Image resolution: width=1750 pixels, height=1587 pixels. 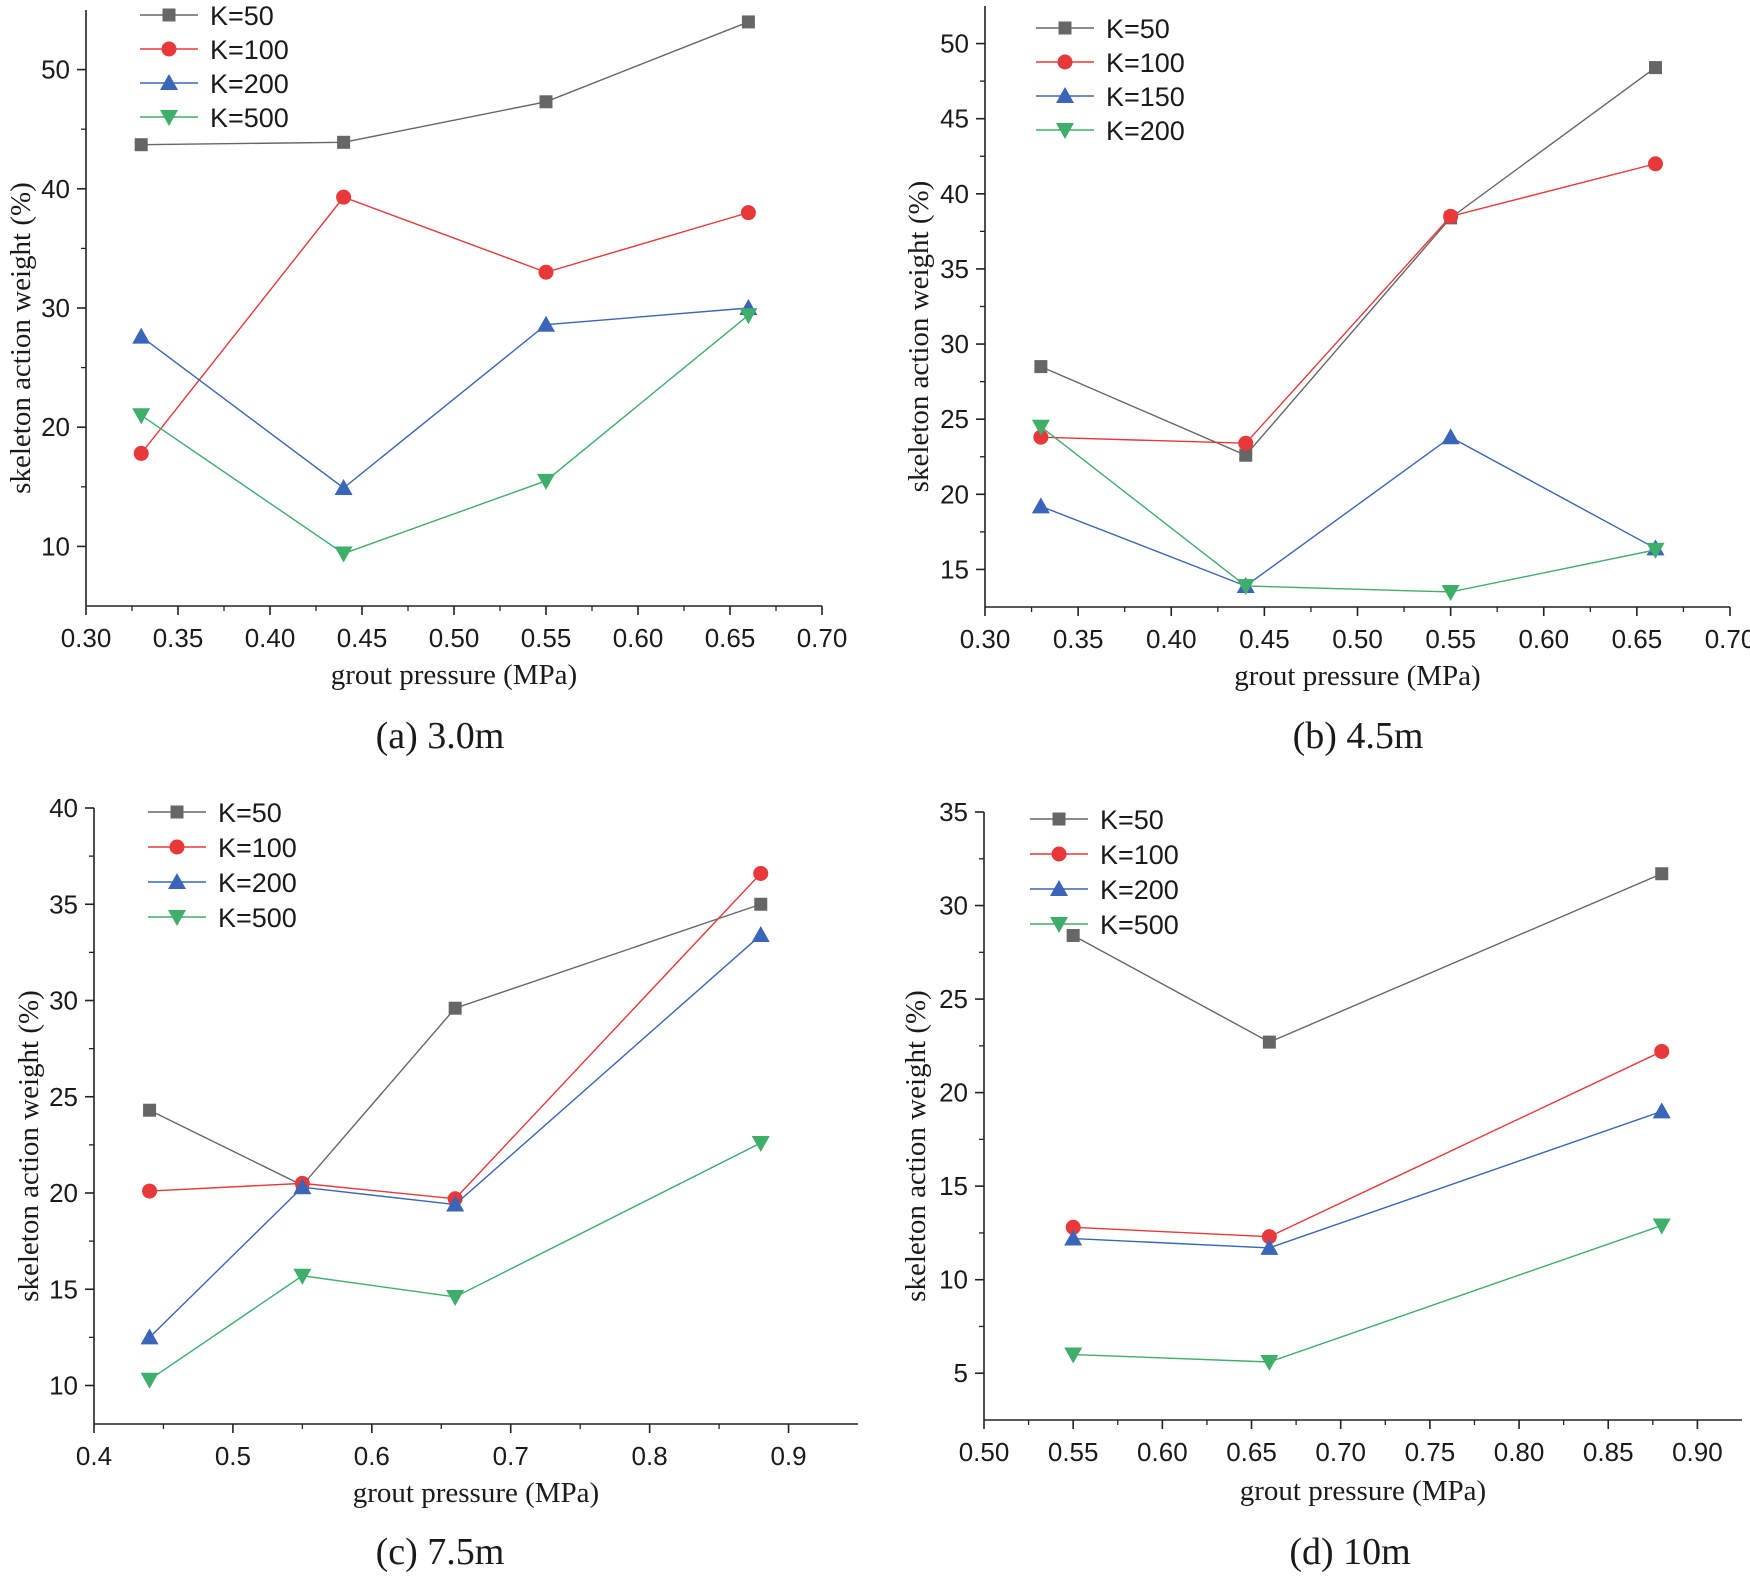 I want to click on y-tick-label: 45, so click(x=954, y=119).